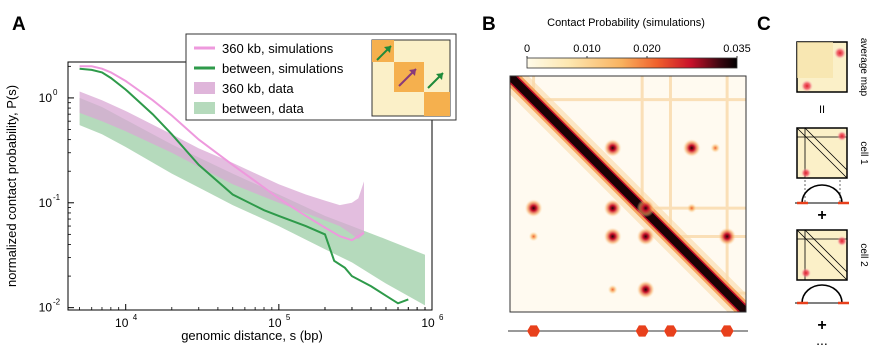  Describe the element at coordinates (11, 186) in the screenshot. I see `y-axis-label: normalized contact probability, P(s)` at that location.